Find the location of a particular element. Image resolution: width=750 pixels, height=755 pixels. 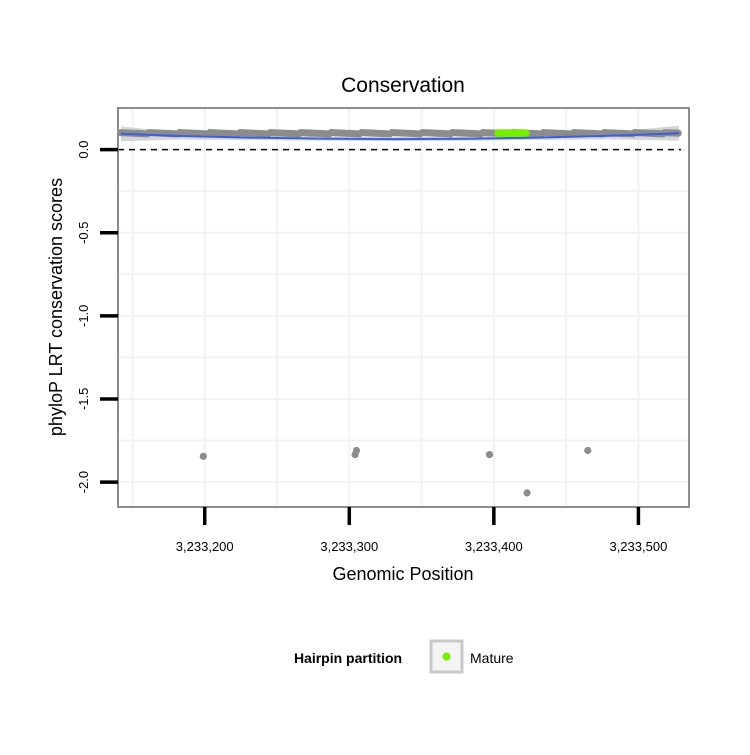

y-tick-label: 0.0 is located at coordinates (83, 150).